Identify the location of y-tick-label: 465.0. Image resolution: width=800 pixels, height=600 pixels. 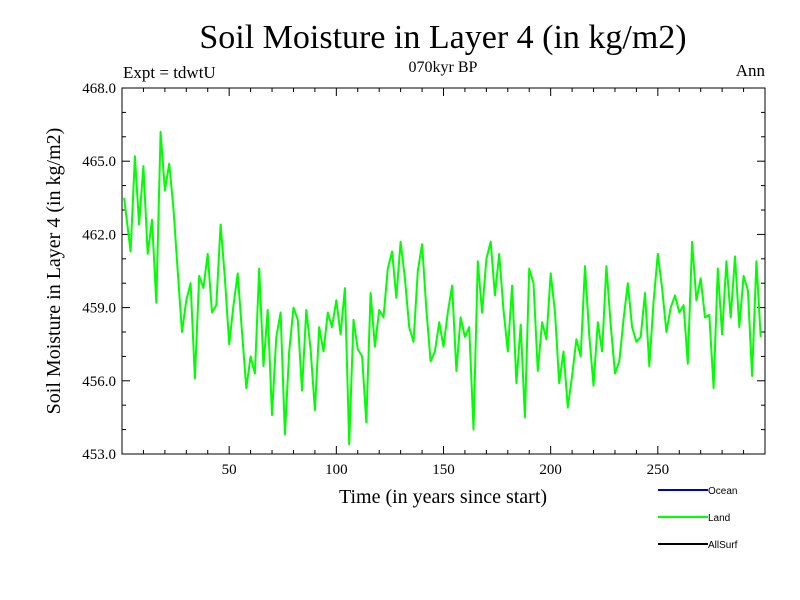
(99, 162).